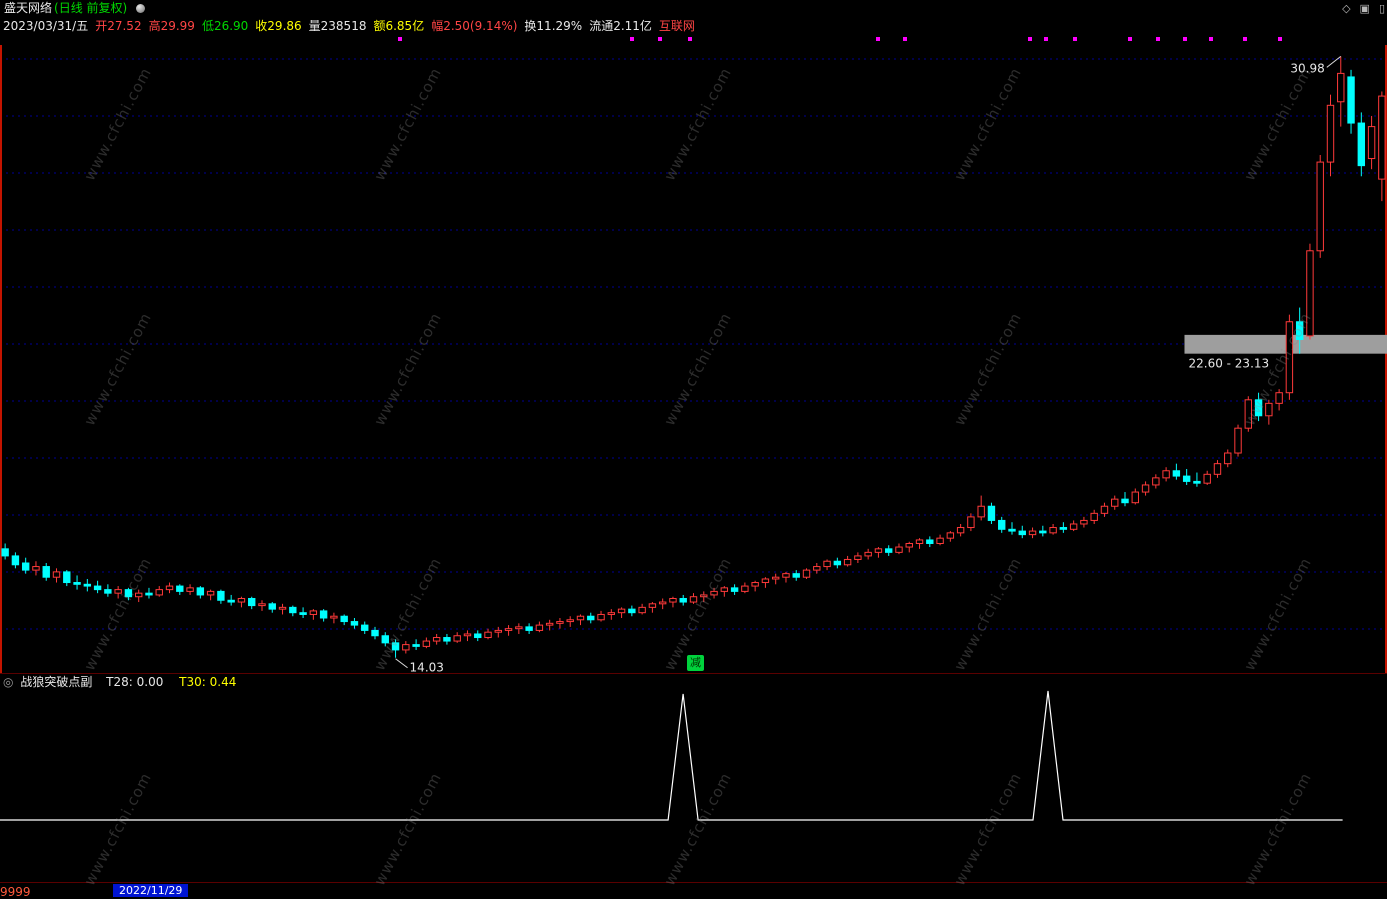 This screenshot has width=1387, height=899. I want to click on info-segment: 换11.29%, so click(553, 26).